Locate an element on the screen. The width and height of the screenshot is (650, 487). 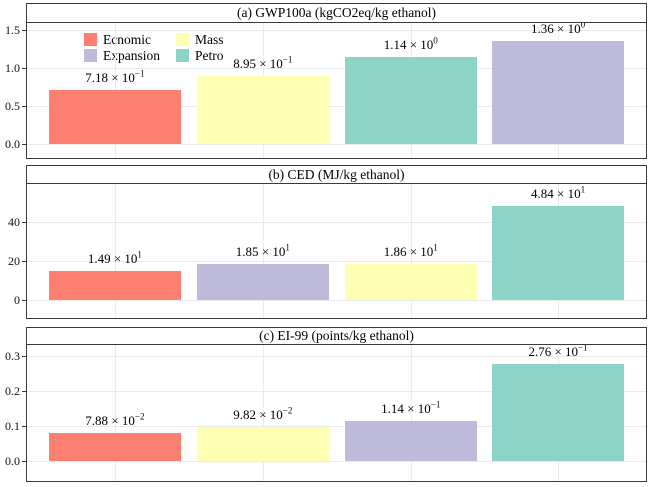
legend-label-expansion: Expansion is located at coordinates (131, 55).